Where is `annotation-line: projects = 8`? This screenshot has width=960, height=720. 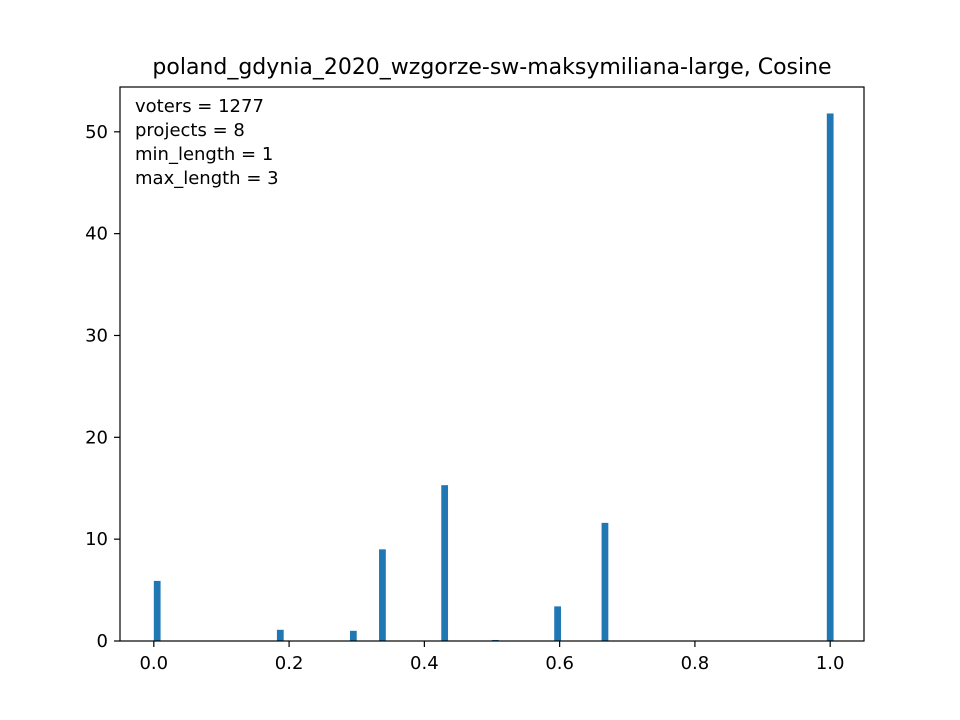 annotation-line: projects = 8 is located at coordinates (190, 130).